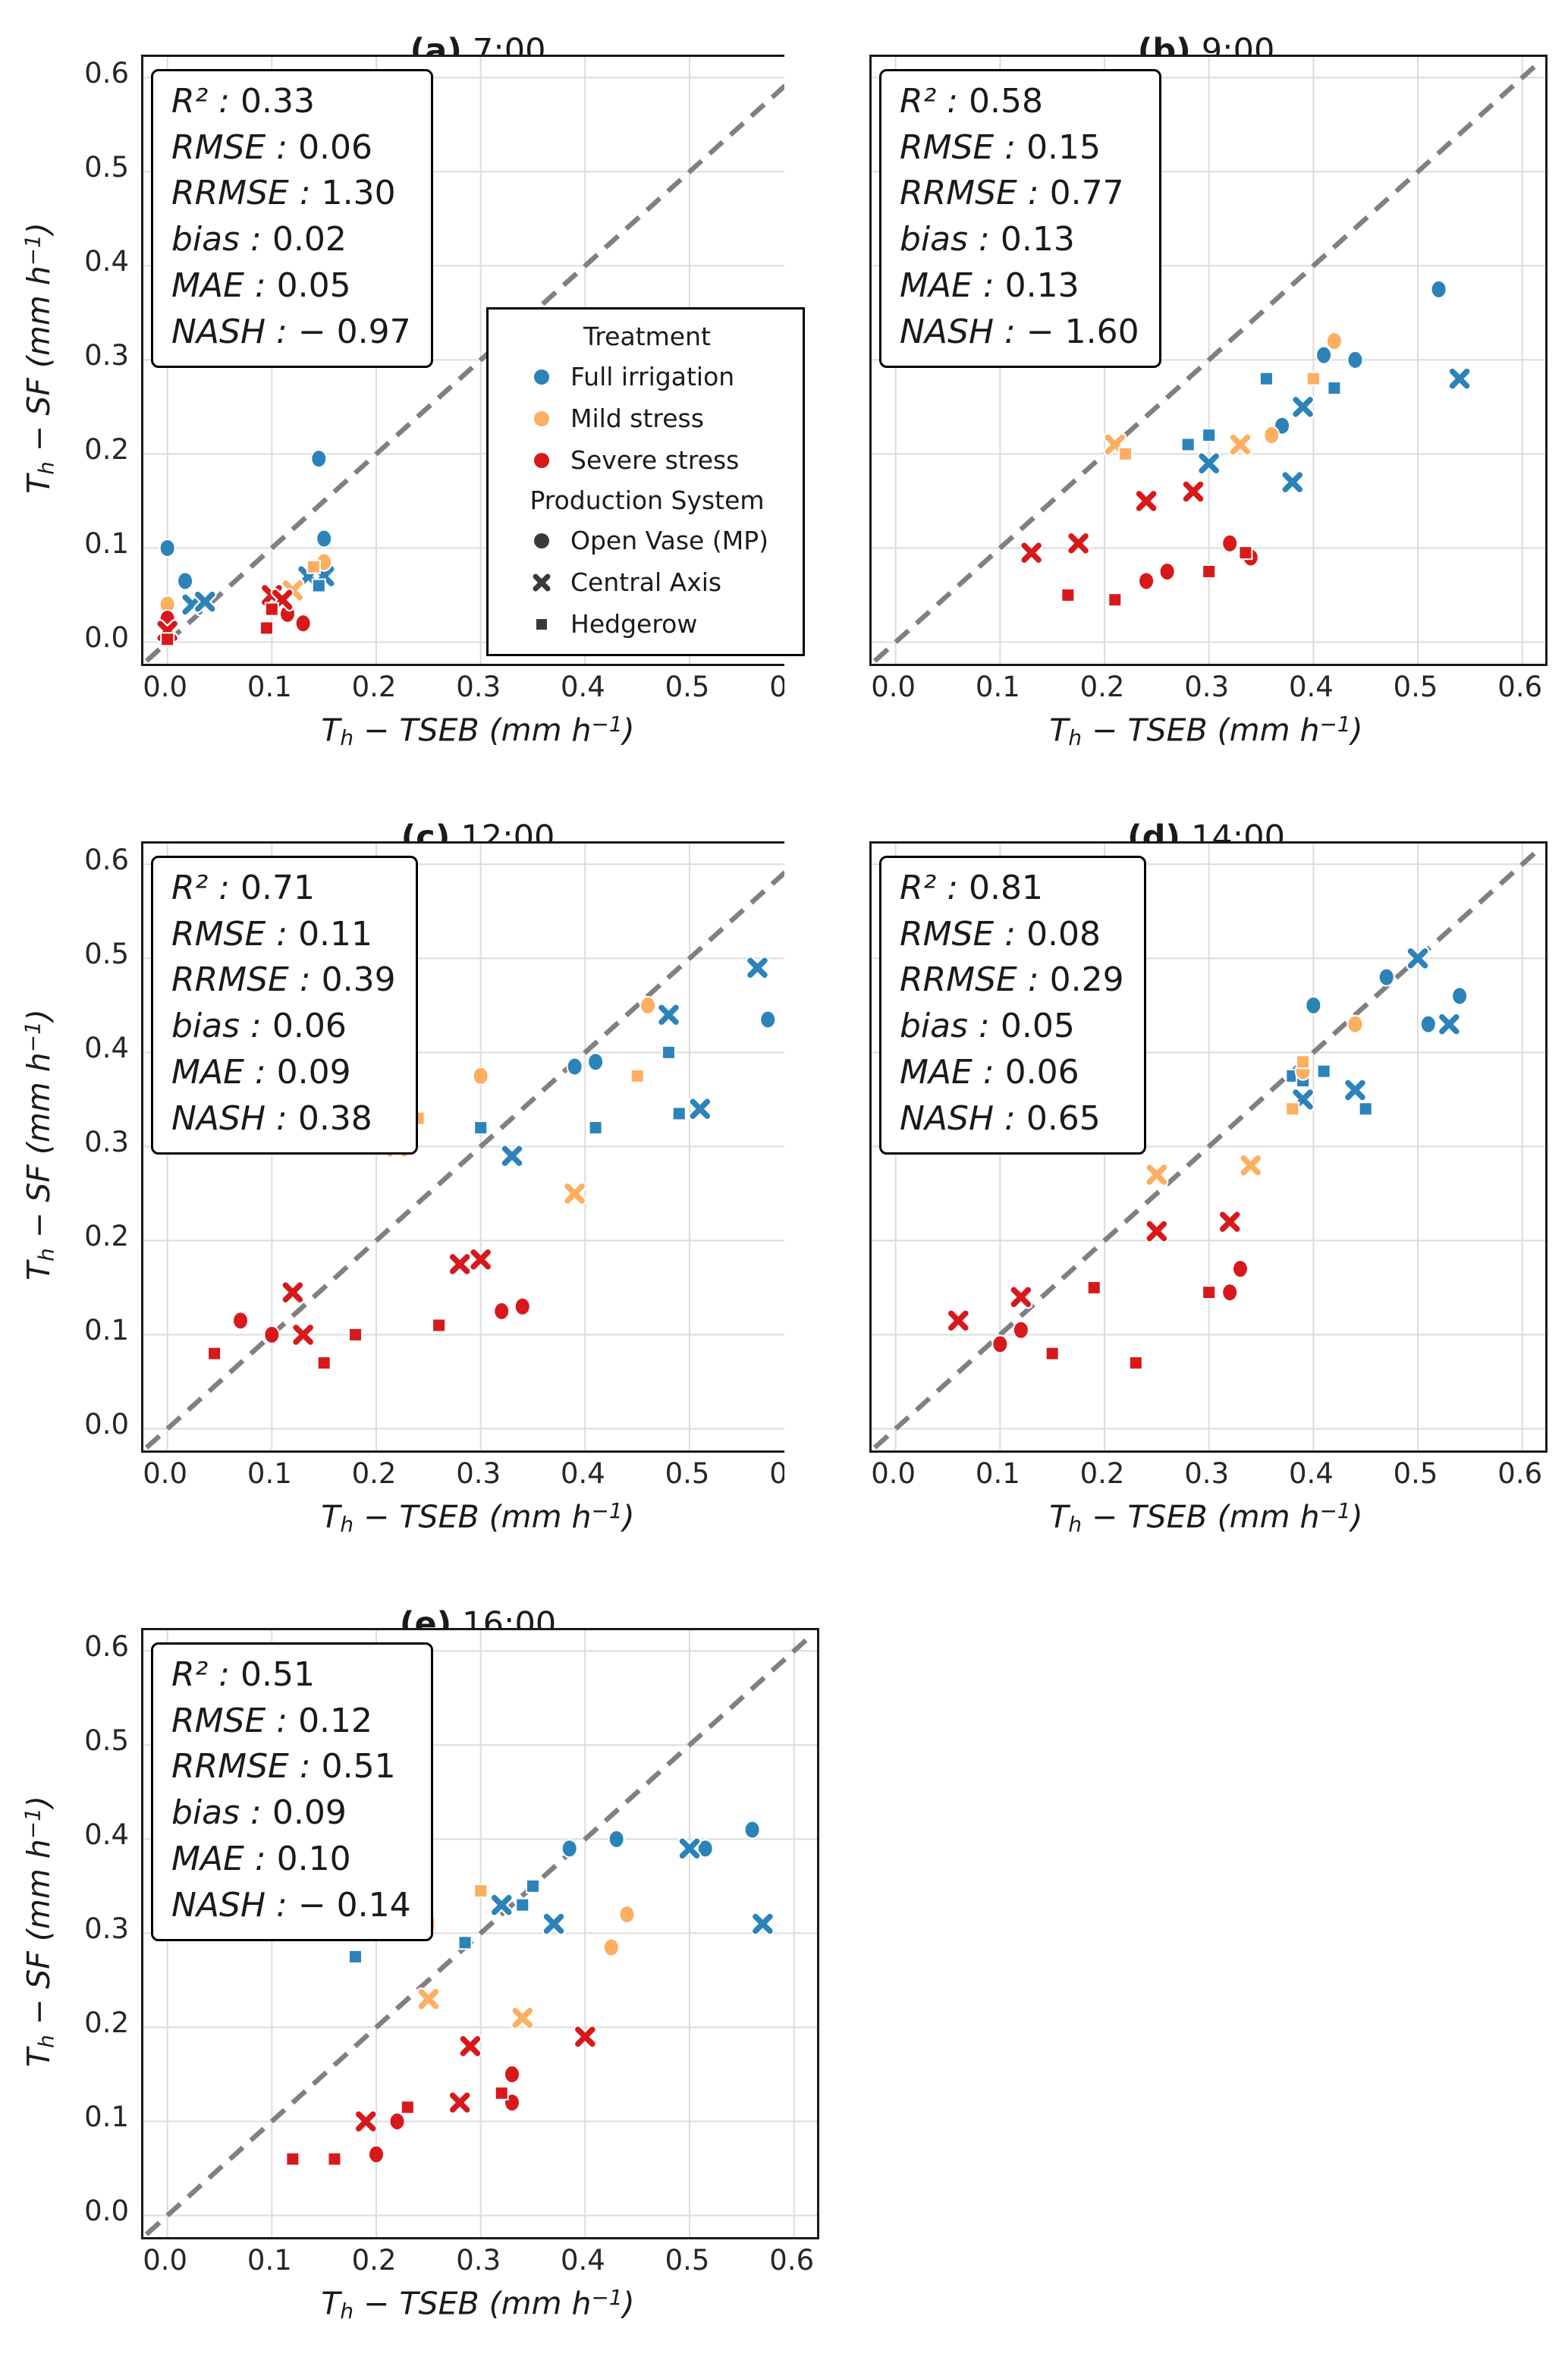  Describe the element at coordinates (358, 193) in the screenshot. I see `stats-value: 1.30` at that location.